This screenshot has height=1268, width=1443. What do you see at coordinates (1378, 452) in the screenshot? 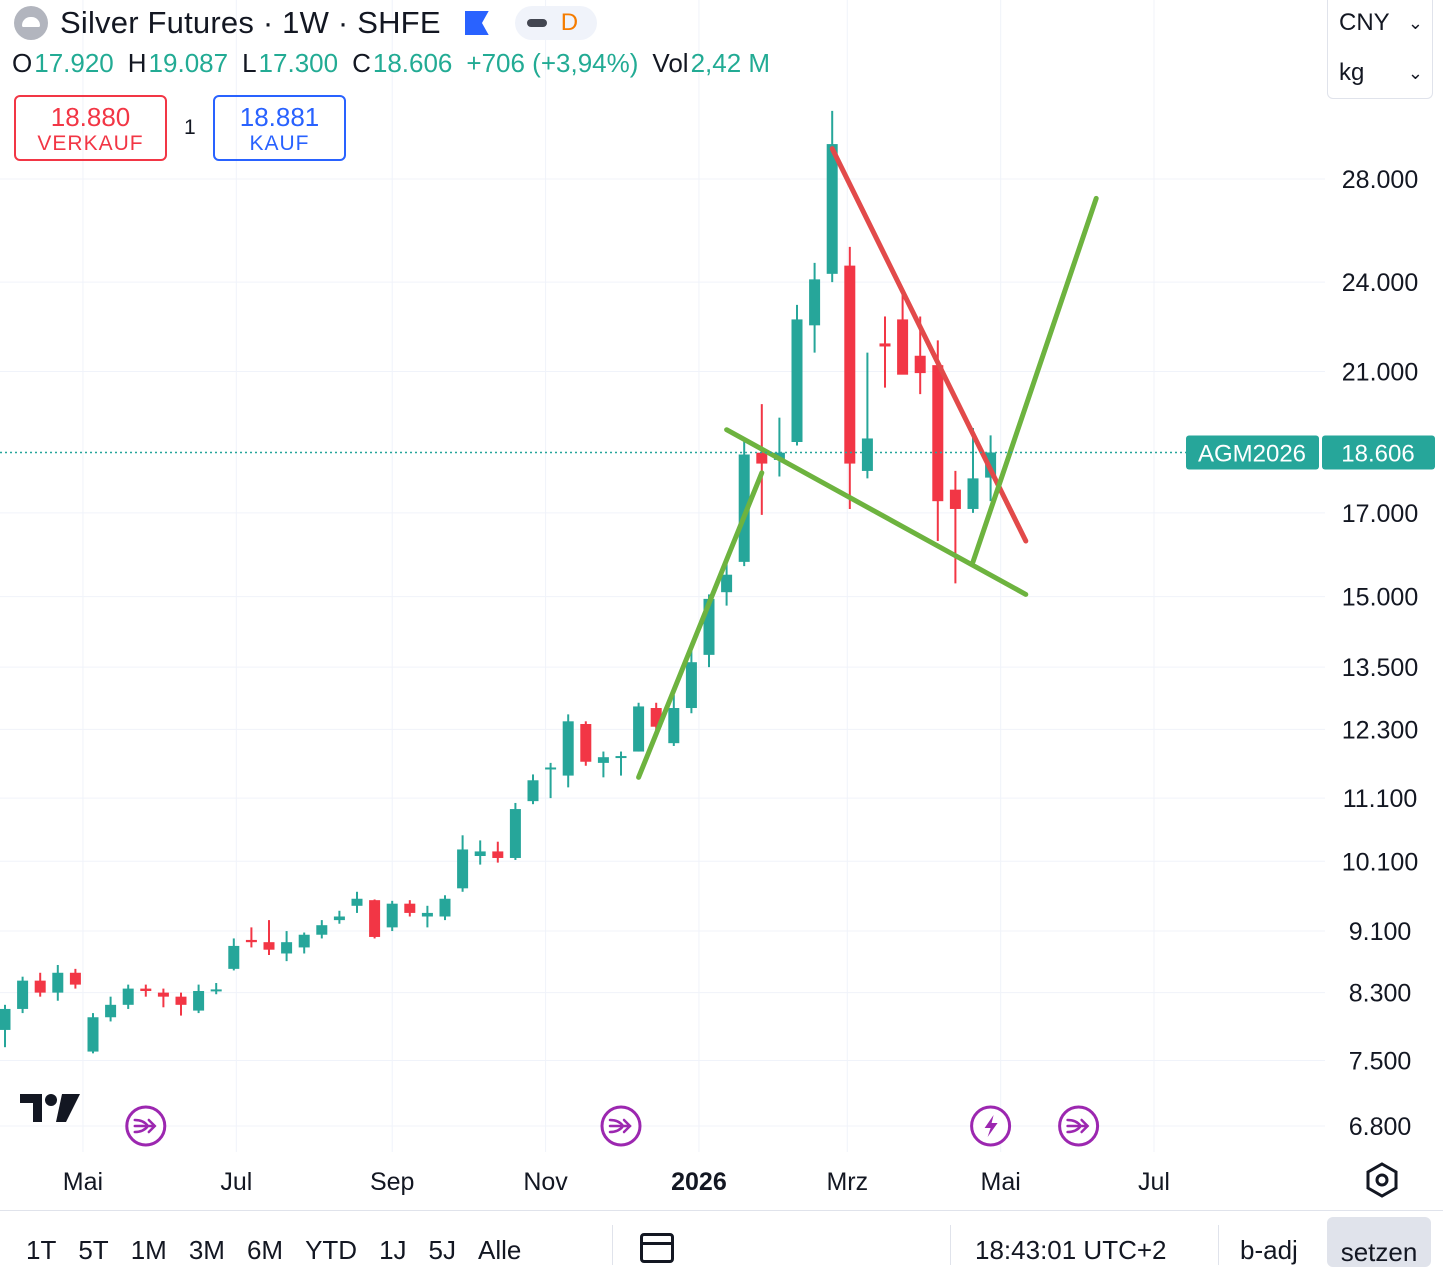
I see `price-tag-bg` at bounding box center [1378, 452].